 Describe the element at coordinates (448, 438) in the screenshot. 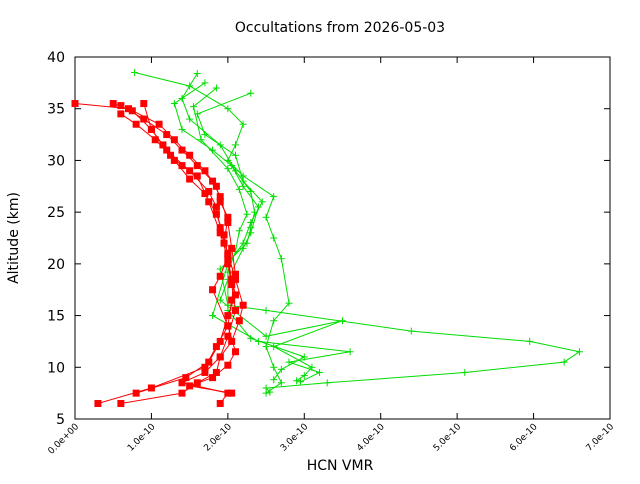

I see `x-tick-label: 5.0e-10` at that location.